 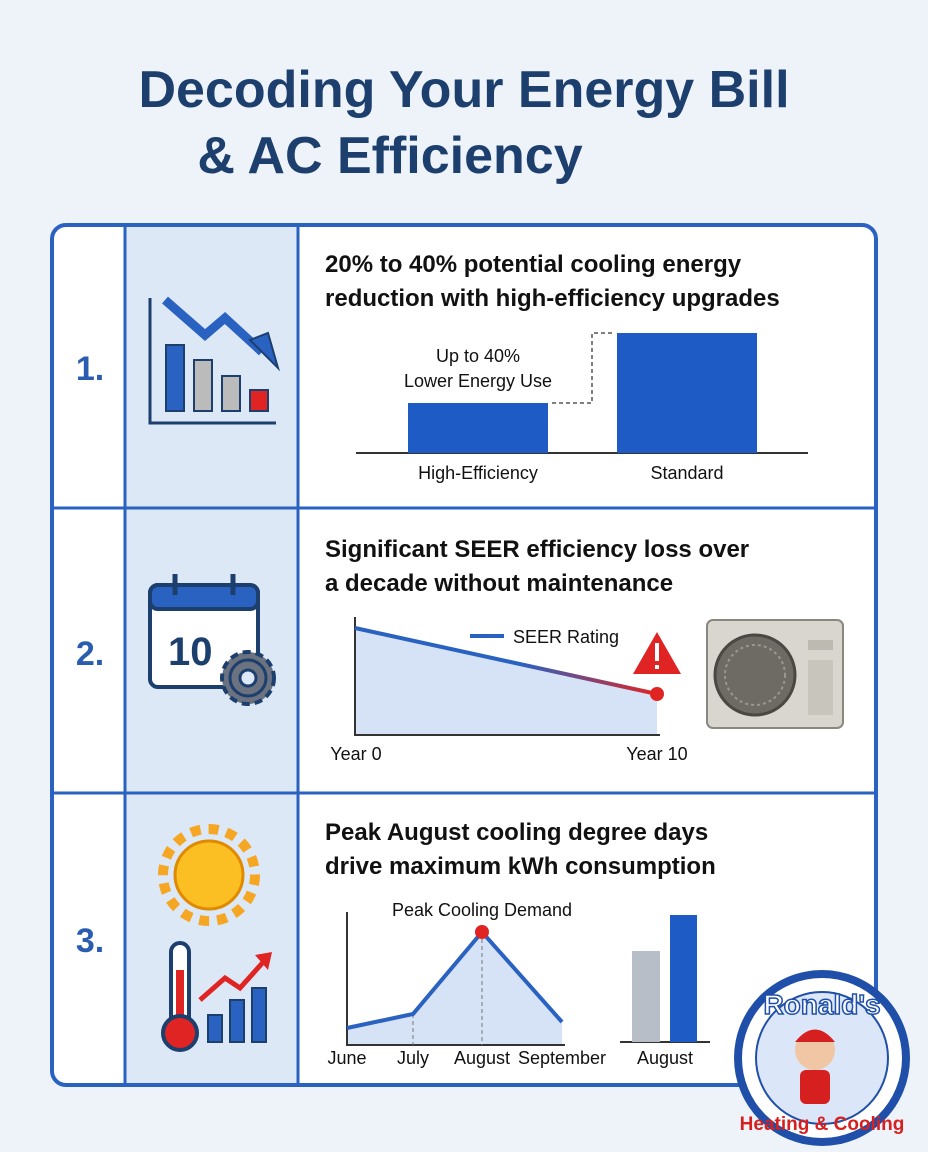 What do you see at coordinates (413, 1058) in the screenshot?
I see `axis-label: July` at bounding box center [413, 1058].